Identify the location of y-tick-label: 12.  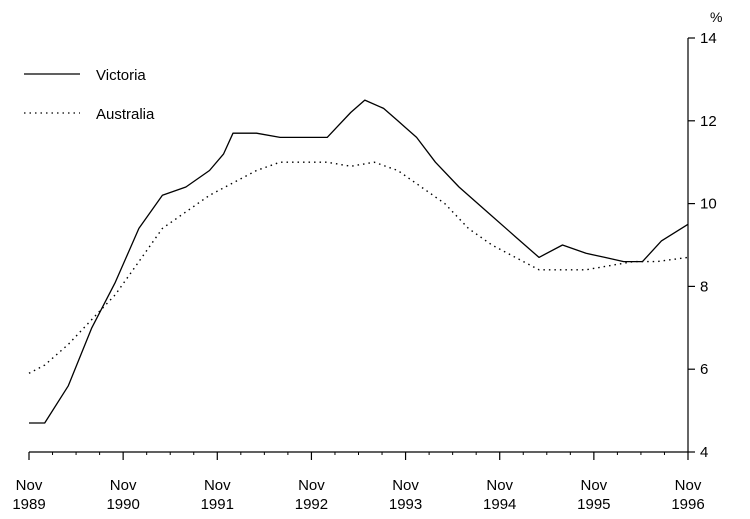
(708, 121).